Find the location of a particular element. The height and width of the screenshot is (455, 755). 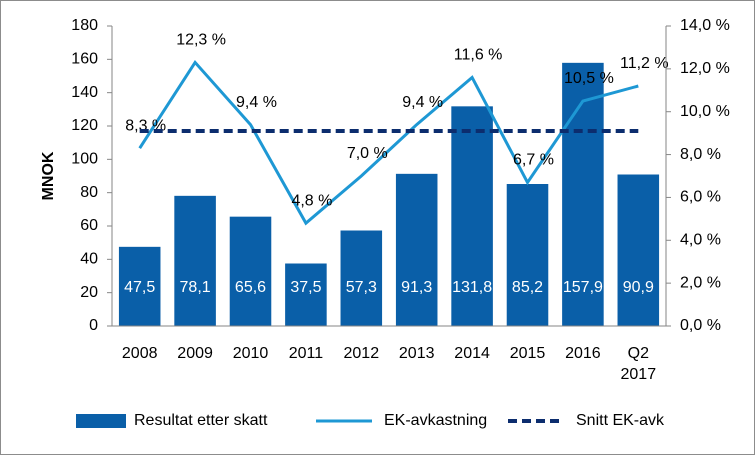

y-tick-label: 180 is located at coordinates (84, 25).